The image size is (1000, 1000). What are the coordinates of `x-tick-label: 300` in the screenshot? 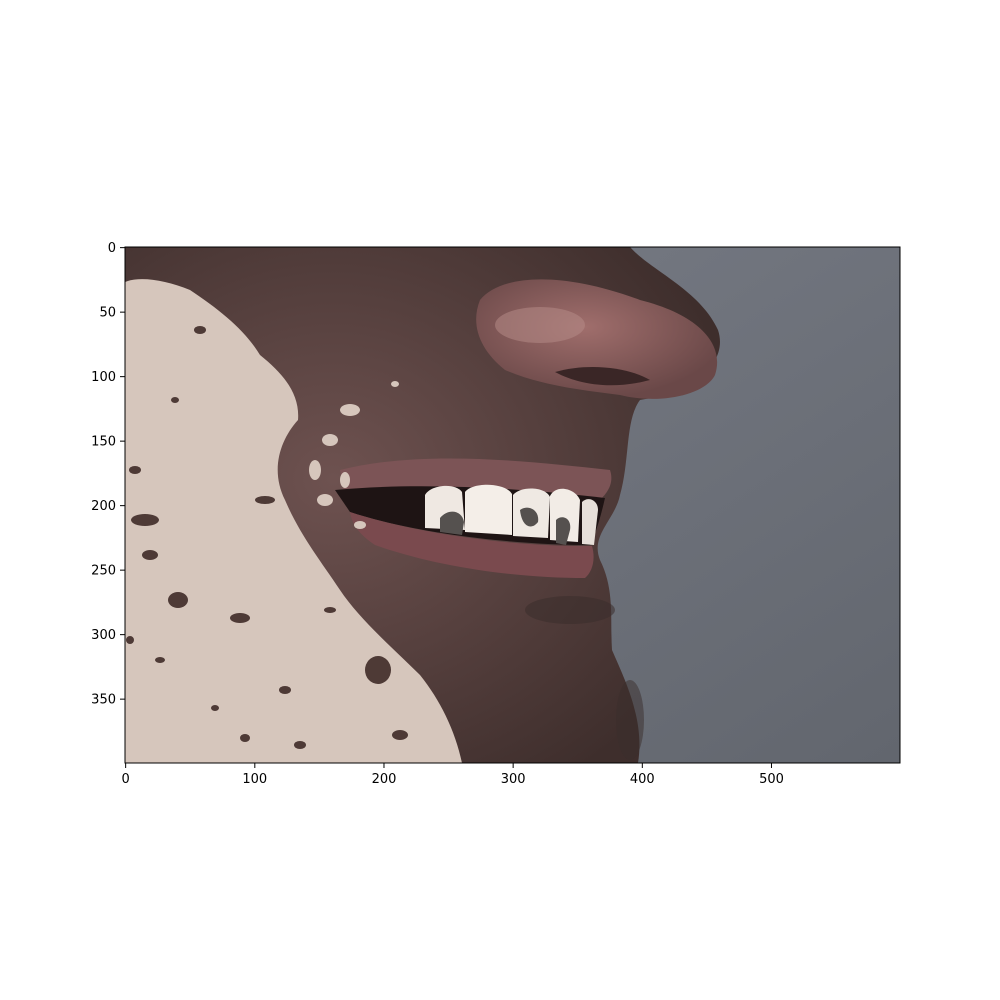 It's located at (513, 779).